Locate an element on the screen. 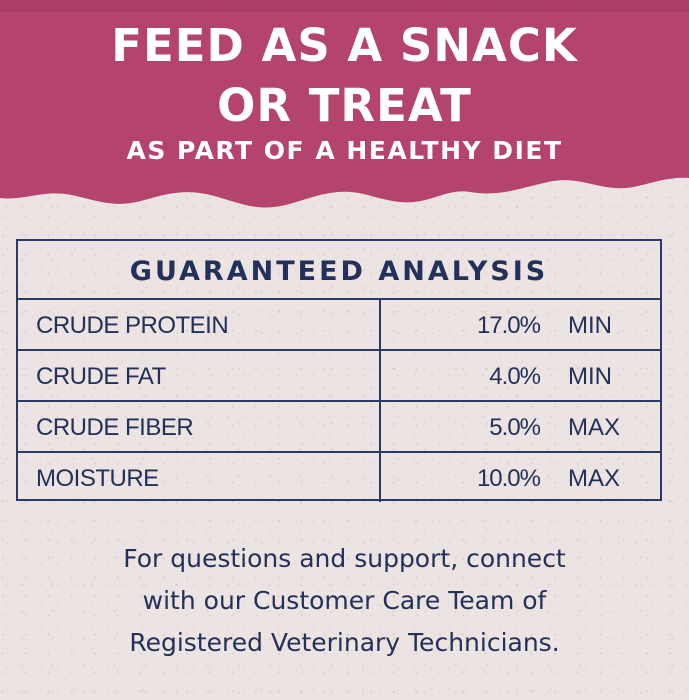 The width and height of the screenshot is (689, 700). table-row: CRUDE FIBER 5.0% MAX is located at coordinates (339, 427).